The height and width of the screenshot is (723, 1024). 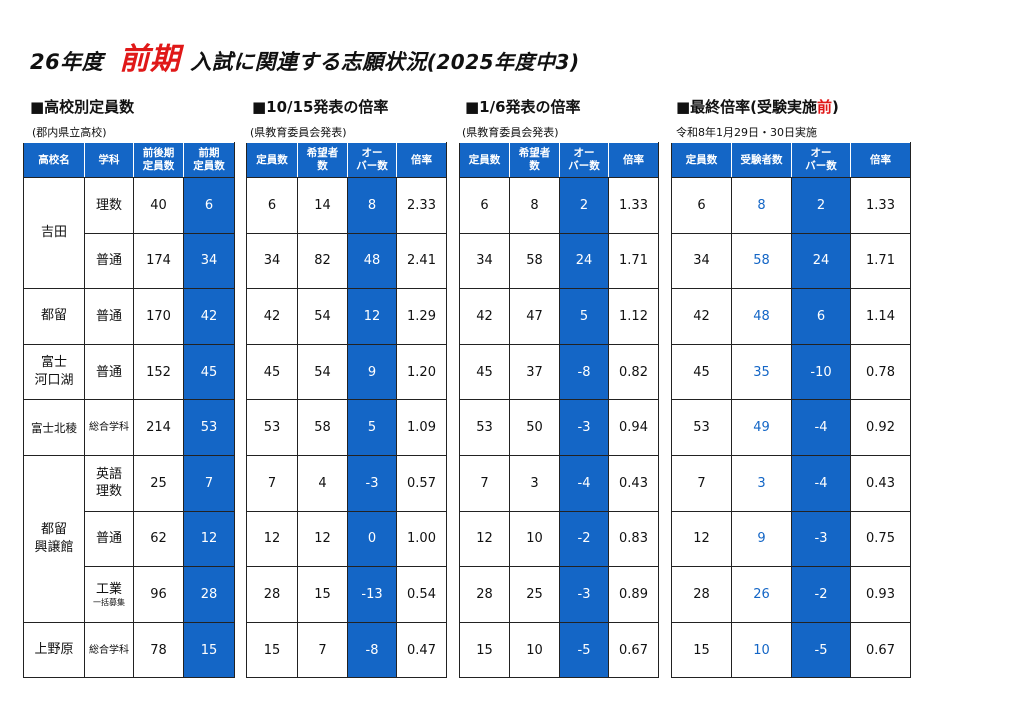 What do you see at coordinates (534, 316) in the screenshot?
I see `applicant-count-cell: 47` at bounding box center [534, 316].